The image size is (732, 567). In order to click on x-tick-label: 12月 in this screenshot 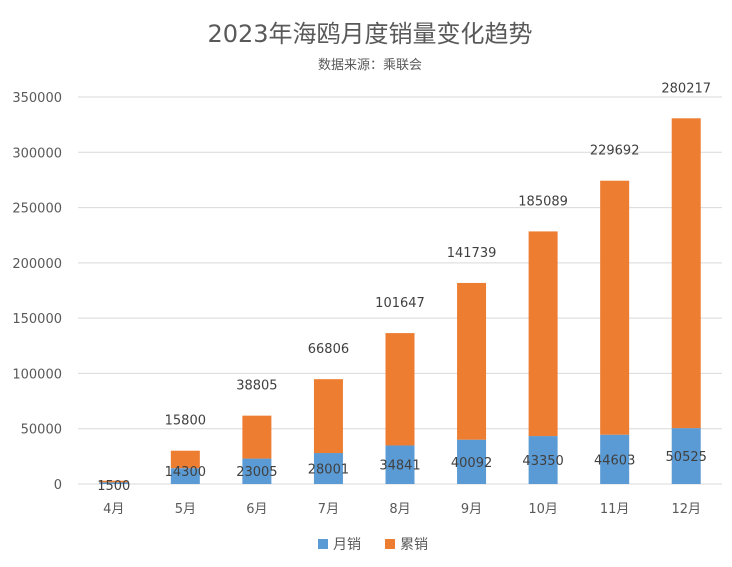, I will do `click(686, 509)`.